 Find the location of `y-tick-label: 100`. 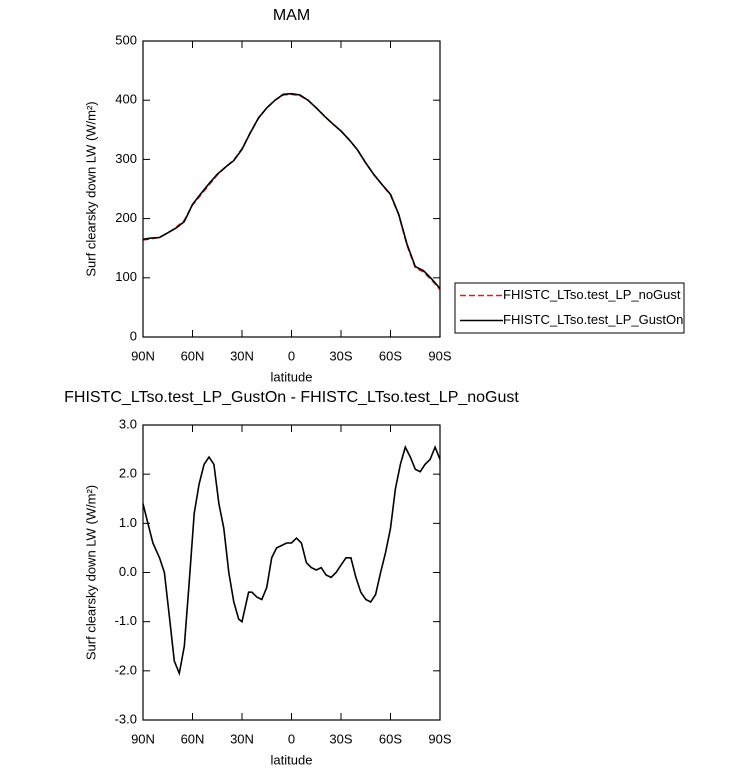

y-tick-label: 100 is located at coordinates (126, 276).